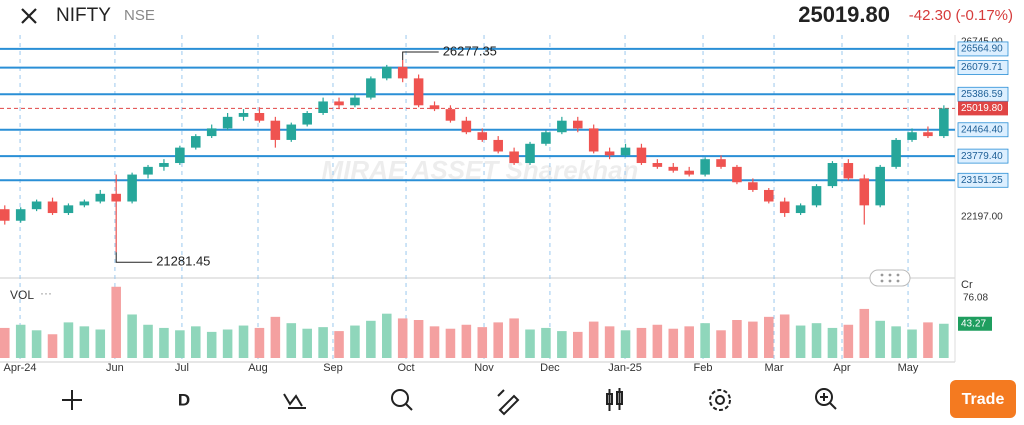 The width and height of the screenshot is (1024, 425). What do you see at coordinates (115, 368) in the screenshot?
I see `x-tick-label: Jun` at bounding box center [115, 368].